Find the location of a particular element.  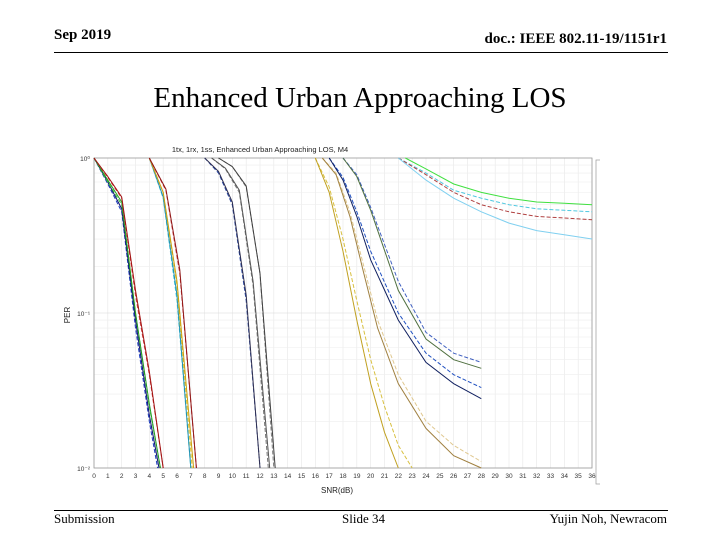

y-tick-label: 10⁰ is located at coordinates (85, 159).